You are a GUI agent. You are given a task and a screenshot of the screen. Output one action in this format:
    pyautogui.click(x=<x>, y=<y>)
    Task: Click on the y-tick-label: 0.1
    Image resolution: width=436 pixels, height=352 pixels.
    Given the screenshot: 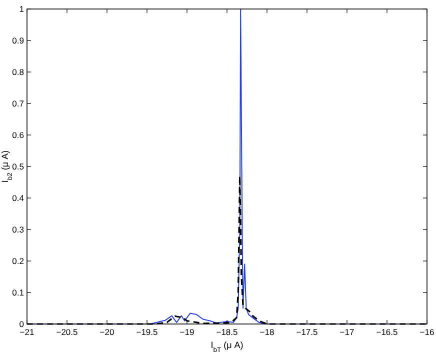 What is the action you would take?
    pyautogui.click(x=18, y=293)
    